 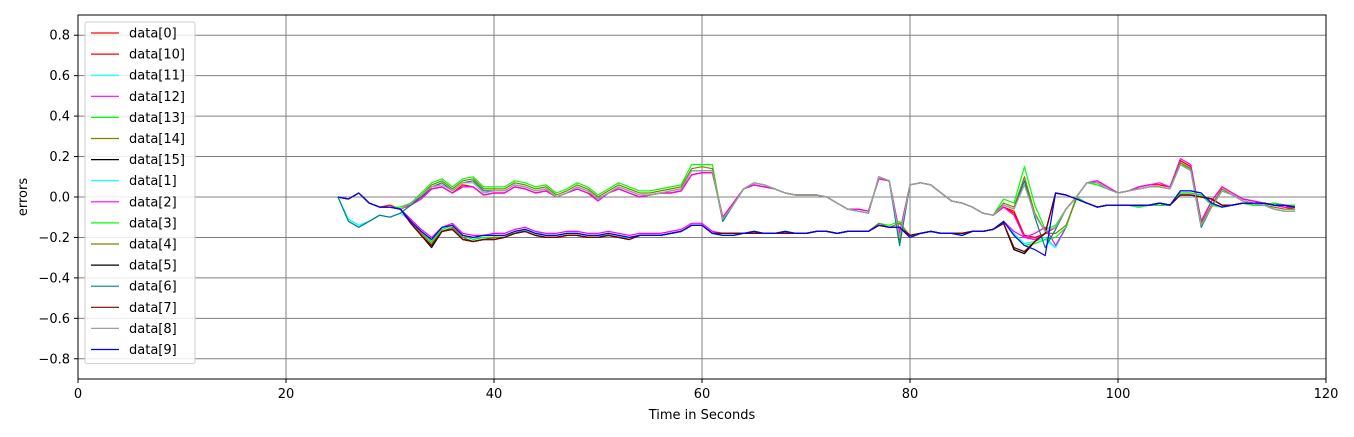 I want to click on x-tick-label: 40, so click(x=494, y=394).